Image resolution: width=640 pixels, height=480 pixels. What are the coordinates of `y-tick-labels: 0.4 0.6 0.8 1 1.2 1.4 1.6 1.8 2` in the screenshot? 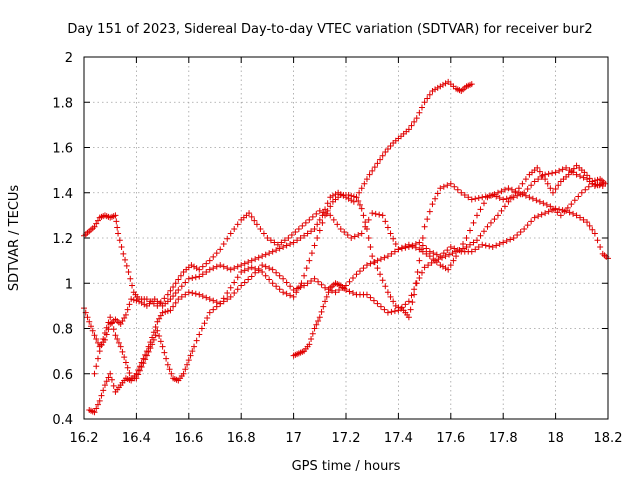 It's located at (62, 239).